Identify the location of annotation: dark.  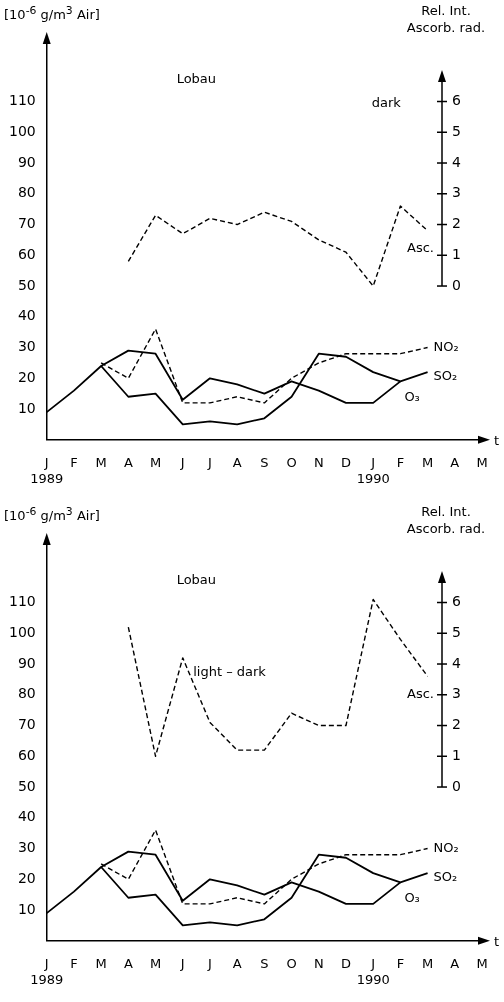
(386, 103).